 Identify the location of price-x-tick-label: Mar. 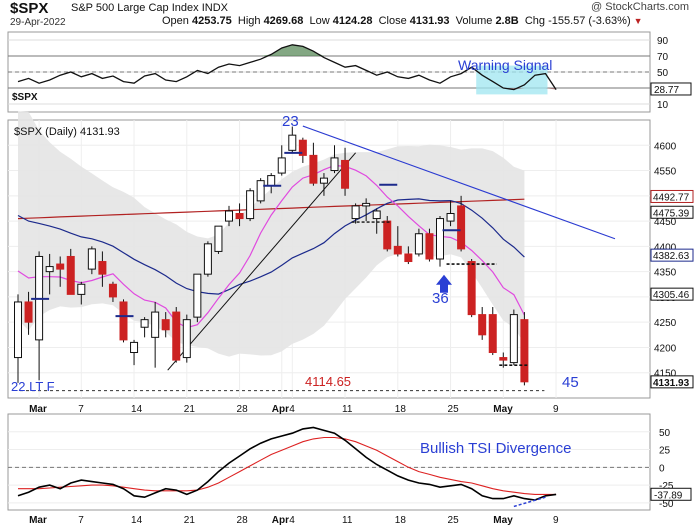
(38, 409).